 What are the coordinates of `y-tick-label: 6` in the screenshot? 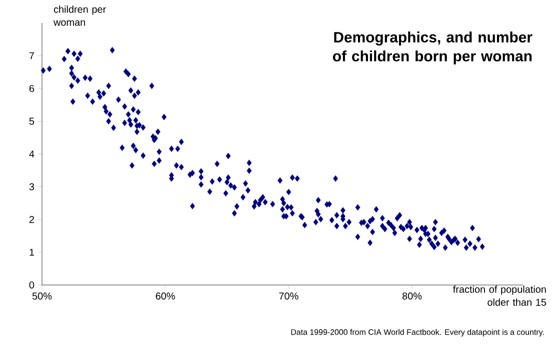 It's located at (31, 88).